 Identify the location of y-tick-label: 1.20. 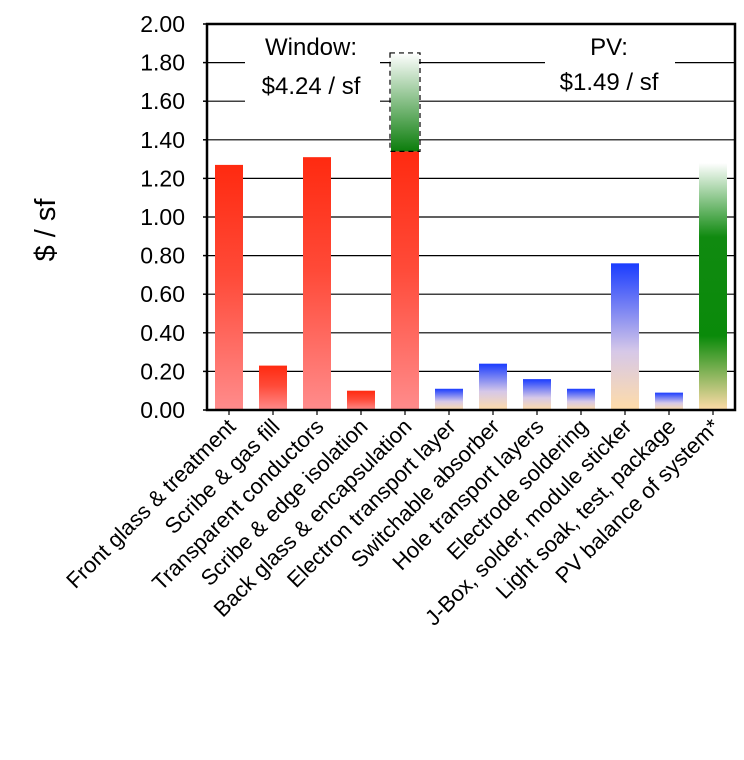
(162, 178).